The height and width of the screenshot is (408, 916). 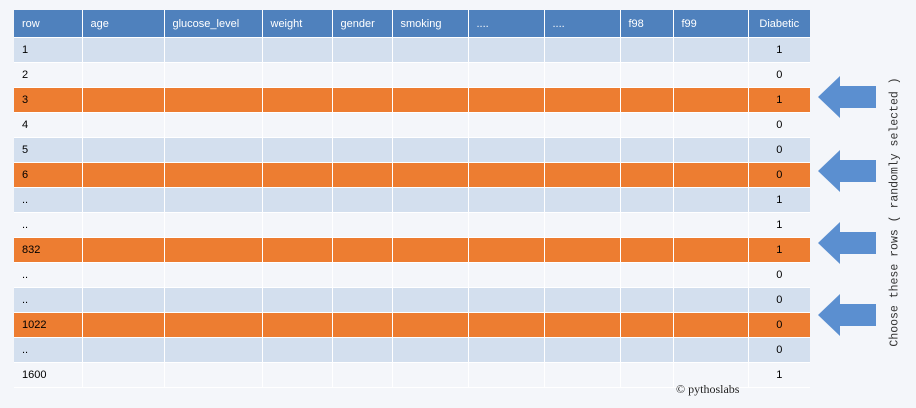 I want to click on row-id-cell: 832, so click(x=48, y=250).